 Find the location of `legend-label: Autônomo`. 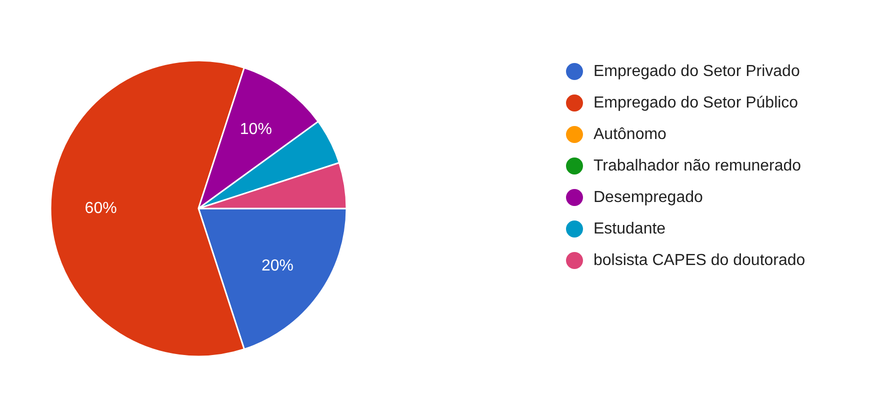

legend-label: Autônomo is located at coordinates (630, 134).